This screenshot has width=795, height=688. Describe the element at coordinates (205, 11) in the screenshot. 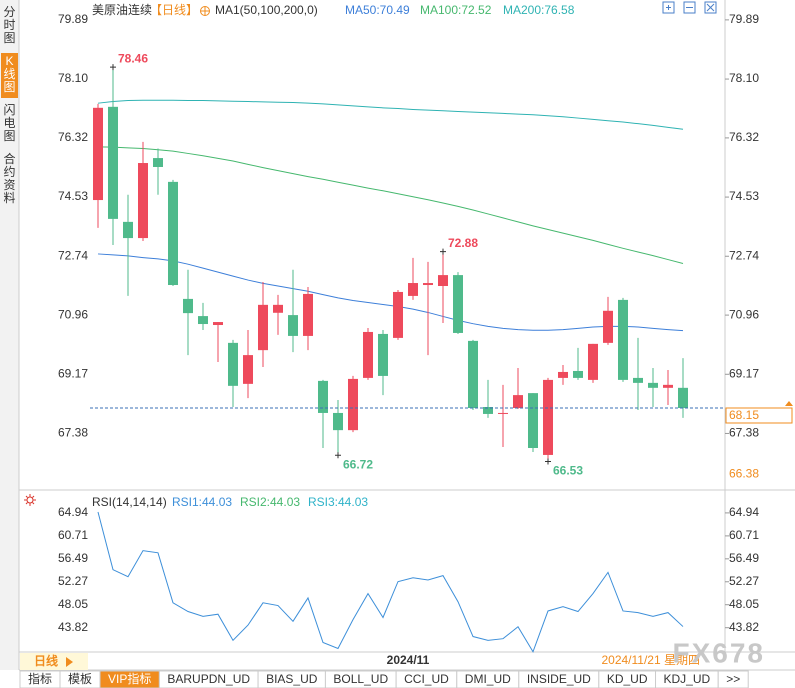

I see `add-icon` at that location.